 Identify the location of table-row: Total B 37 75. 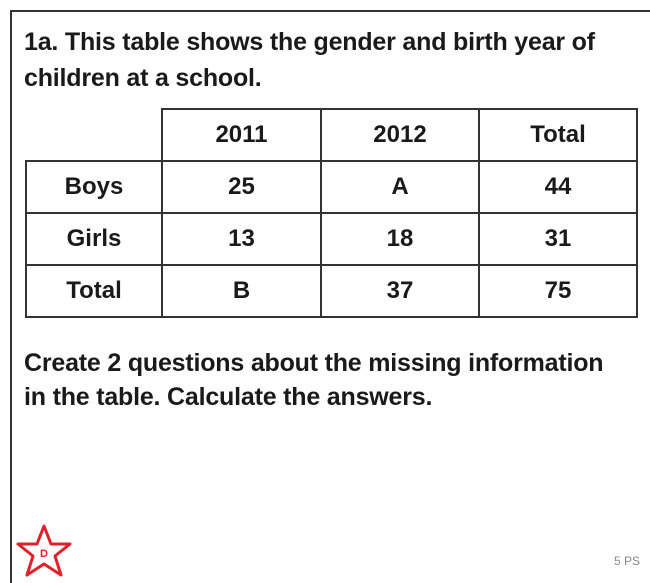
(331, 291).